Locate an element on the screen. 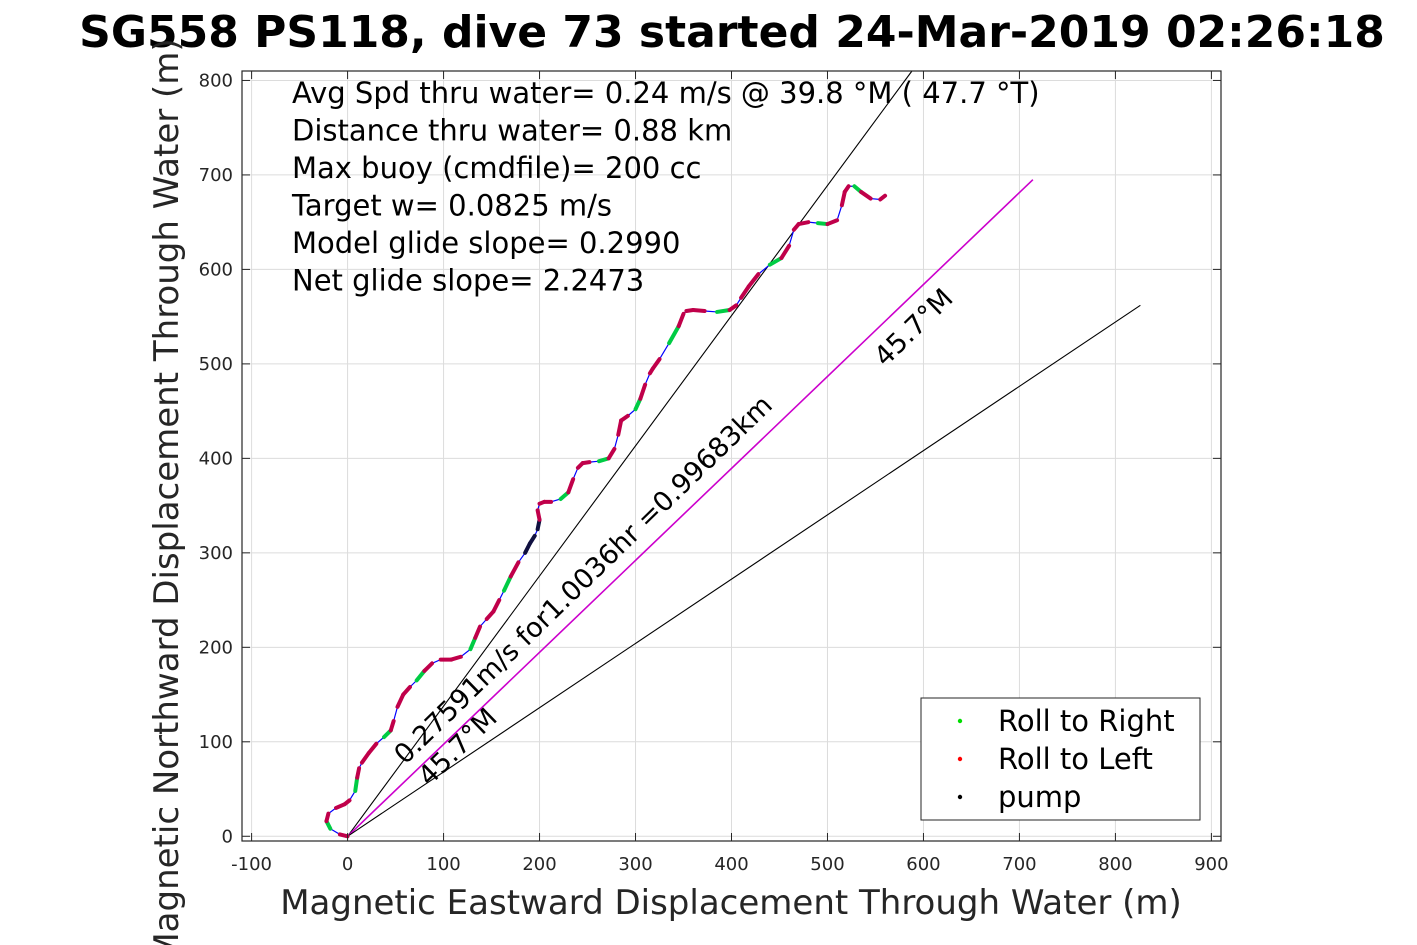  x-tick-label: 0 is located at coordinates (347, 864).